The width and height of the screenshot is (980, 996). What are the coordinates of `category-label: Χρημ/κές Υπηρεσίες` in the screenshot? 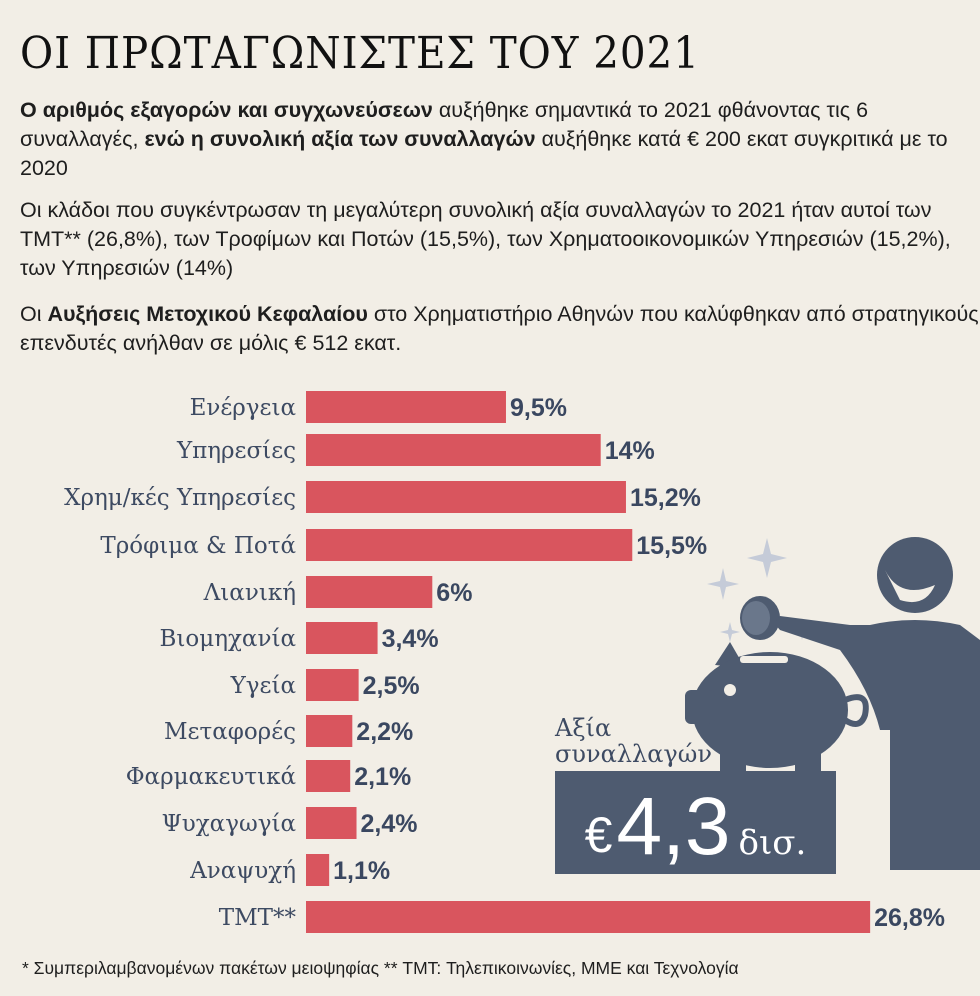 It's located at (180, 498).